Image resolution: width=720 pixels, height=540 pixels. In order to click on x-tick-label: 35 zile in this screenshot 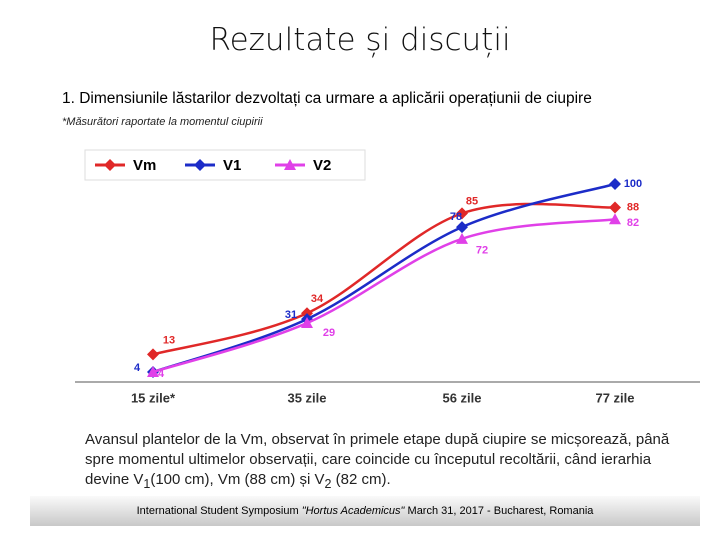, I will do `click(306, 397)`.